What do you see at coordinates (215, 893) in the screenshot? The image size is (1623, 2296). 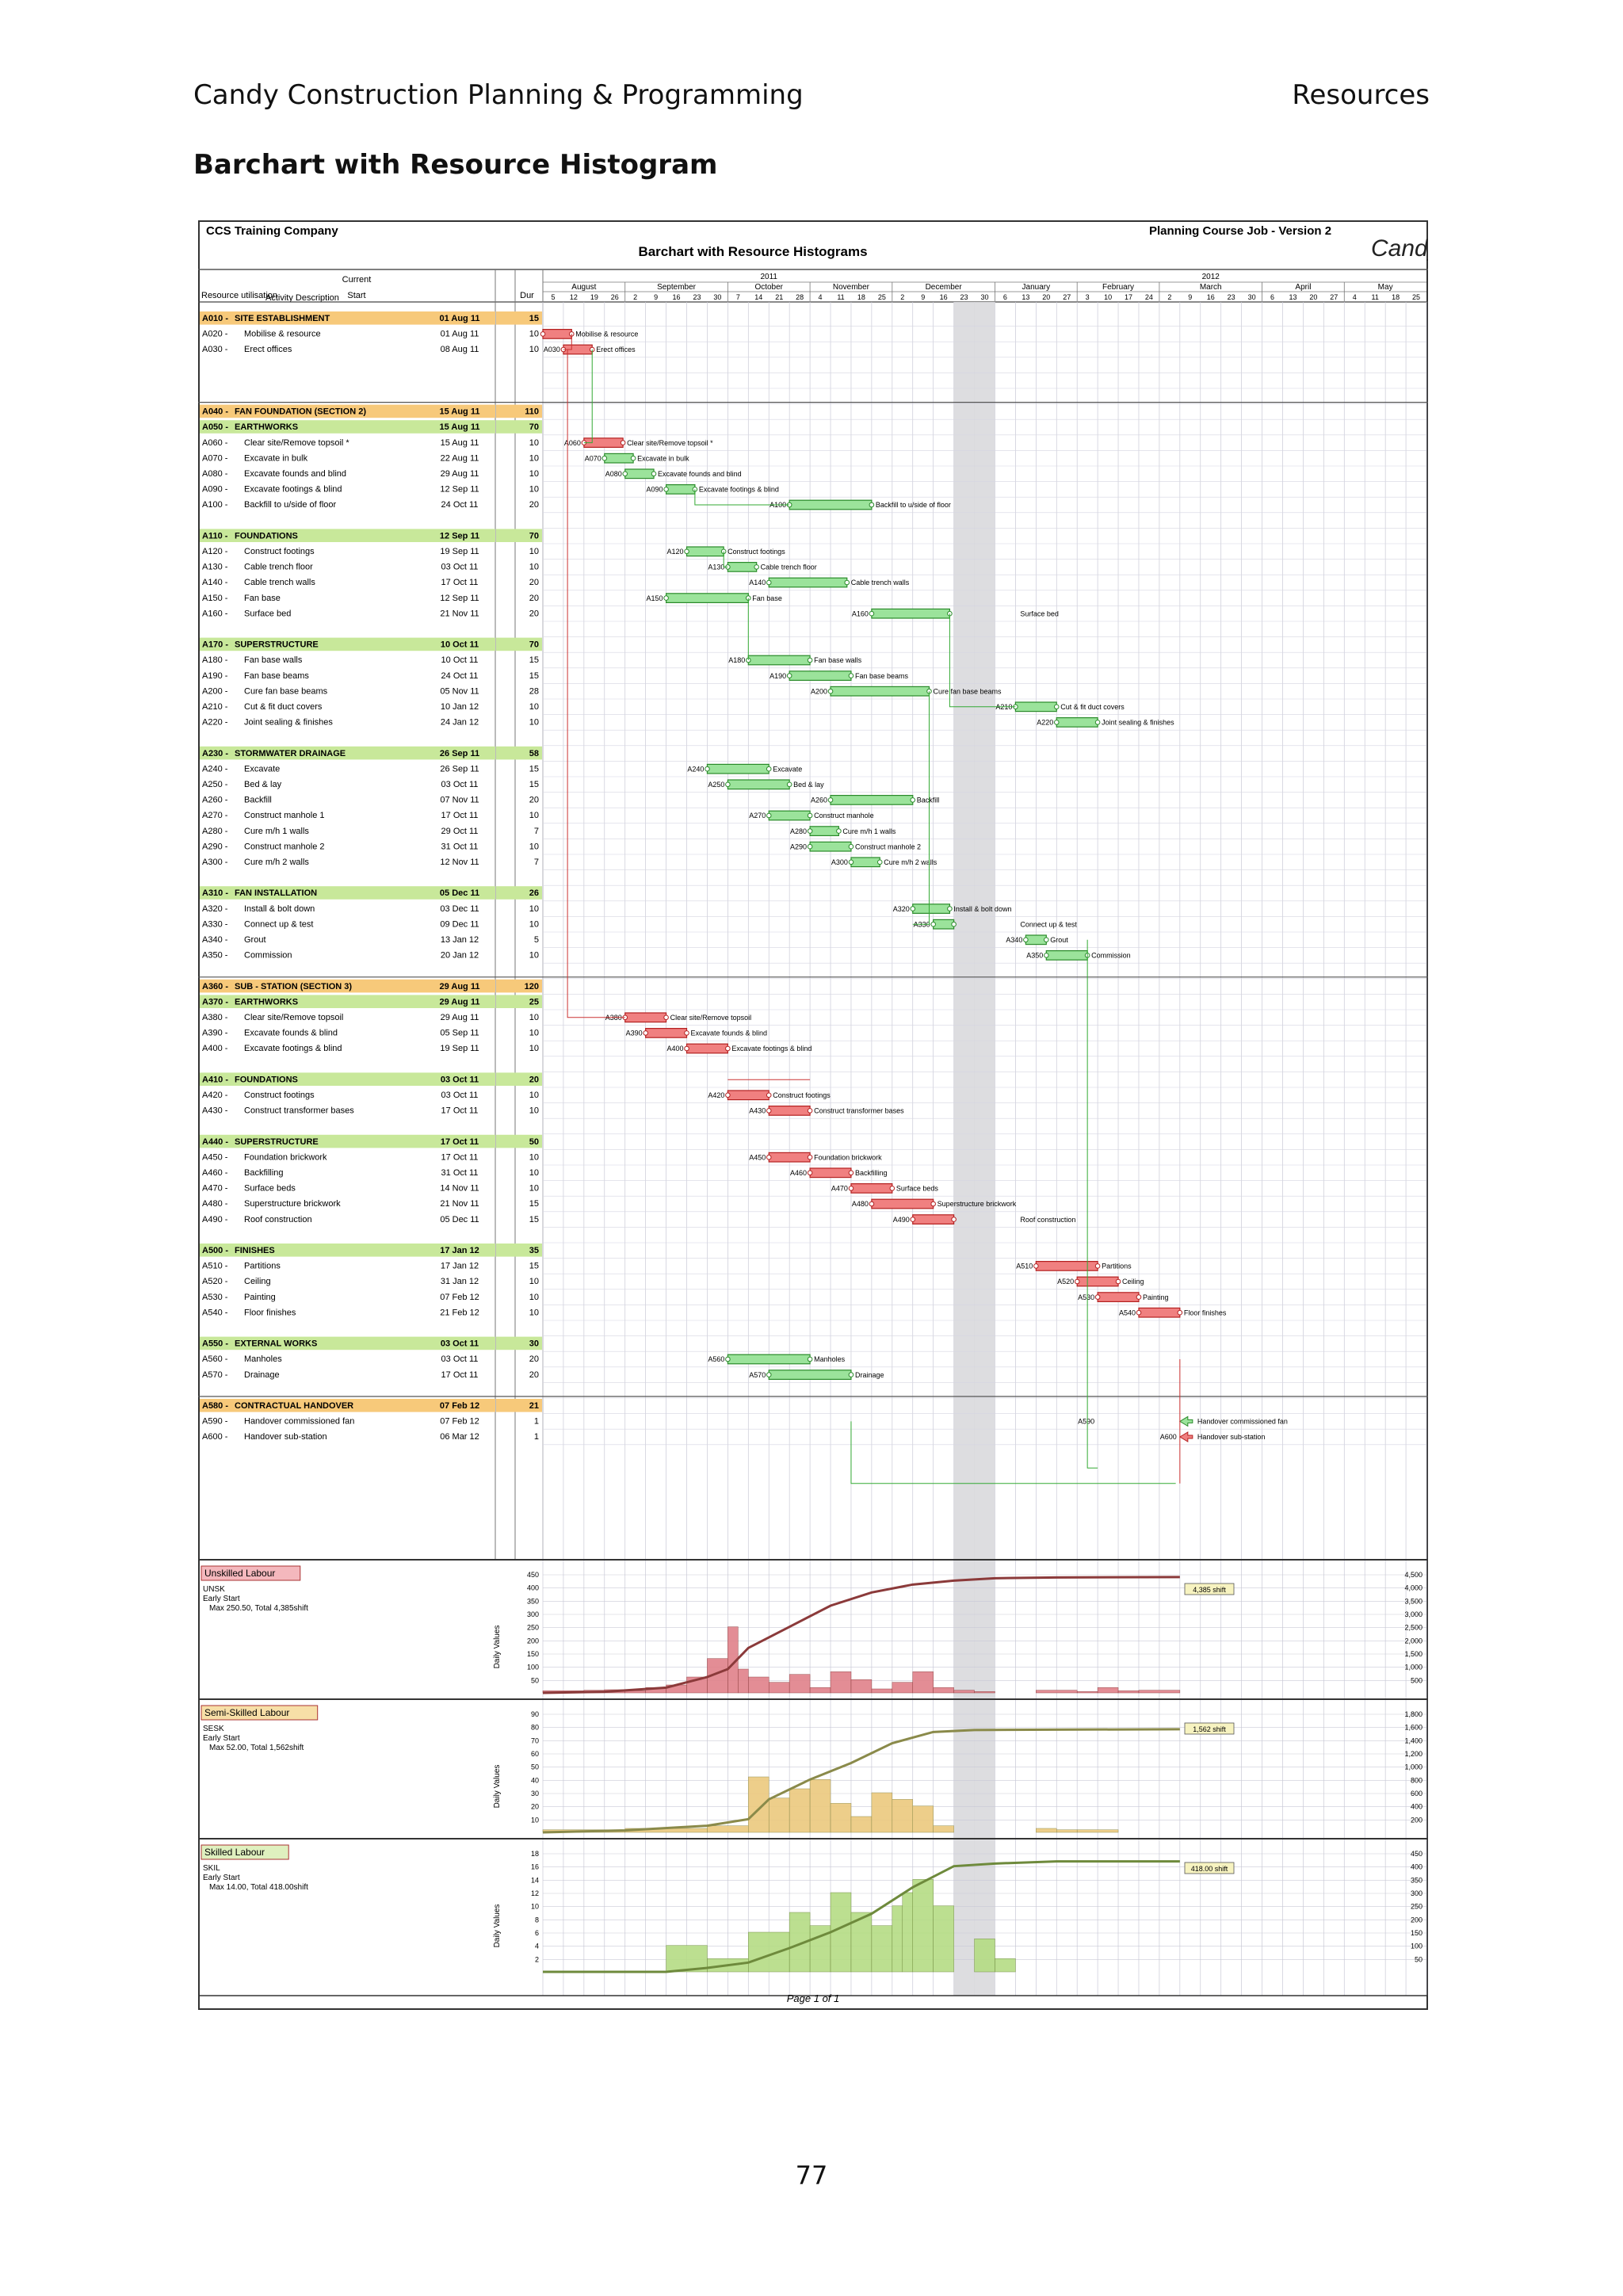 I see `activity-code: A310 -` at bounding box center [215, 893].